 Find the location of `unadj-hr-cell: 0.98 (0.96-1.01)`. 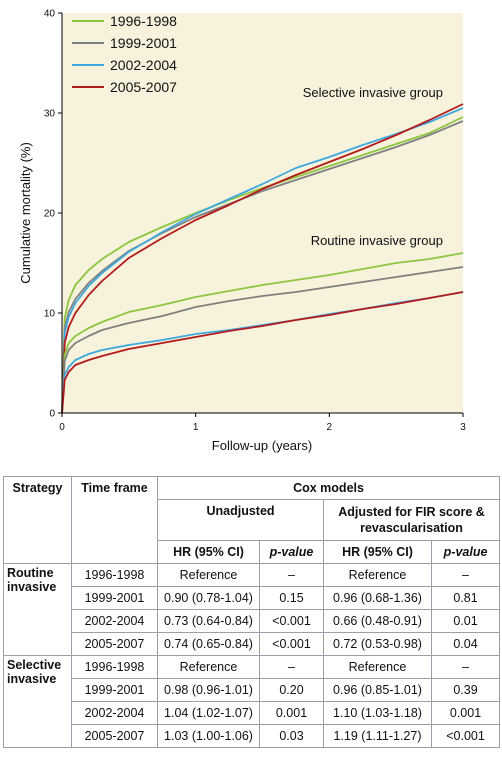

unadj-hr-cell: 0.98 (0.96-1.01) is located at coordinates (208, 690).